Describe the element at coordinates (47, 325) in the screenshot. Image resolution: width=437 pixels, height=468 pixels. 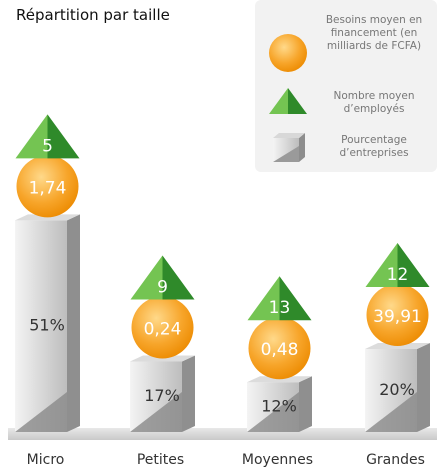
I see `bar-label: 51%` at that location.